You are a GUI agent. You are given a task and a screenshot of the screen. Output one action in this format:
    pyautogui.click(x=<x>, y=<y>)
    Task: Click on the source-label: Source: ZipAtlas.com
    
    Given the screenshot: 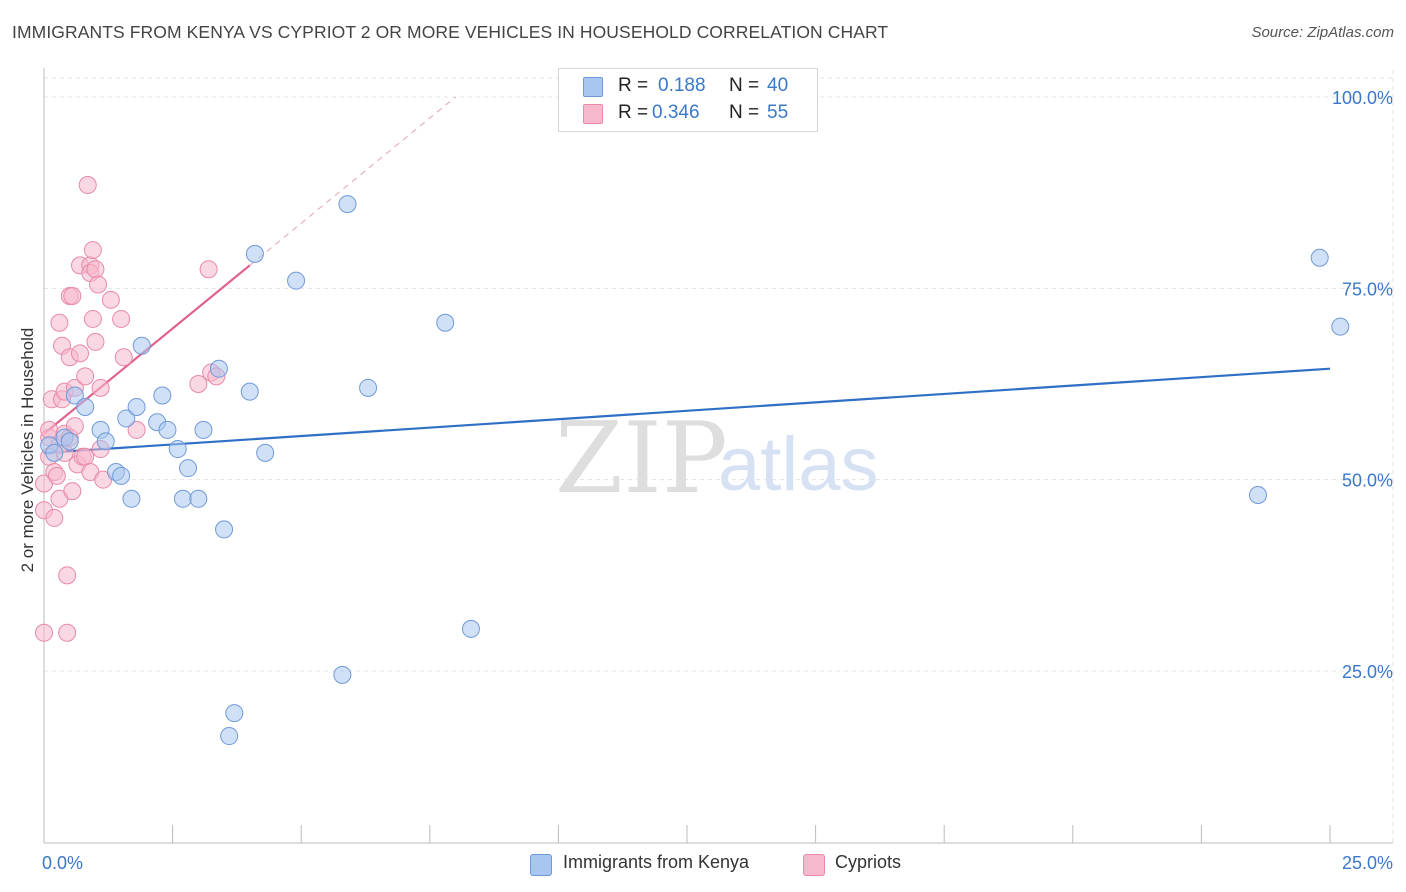 What is the action you would take?
    pyautogui.click(x=1322, y=32)
    